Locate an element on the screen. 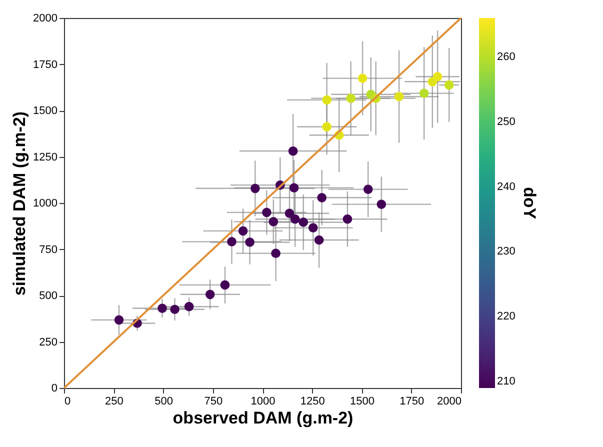  color-bar-label: 240 is located at coordinates (506, 186).